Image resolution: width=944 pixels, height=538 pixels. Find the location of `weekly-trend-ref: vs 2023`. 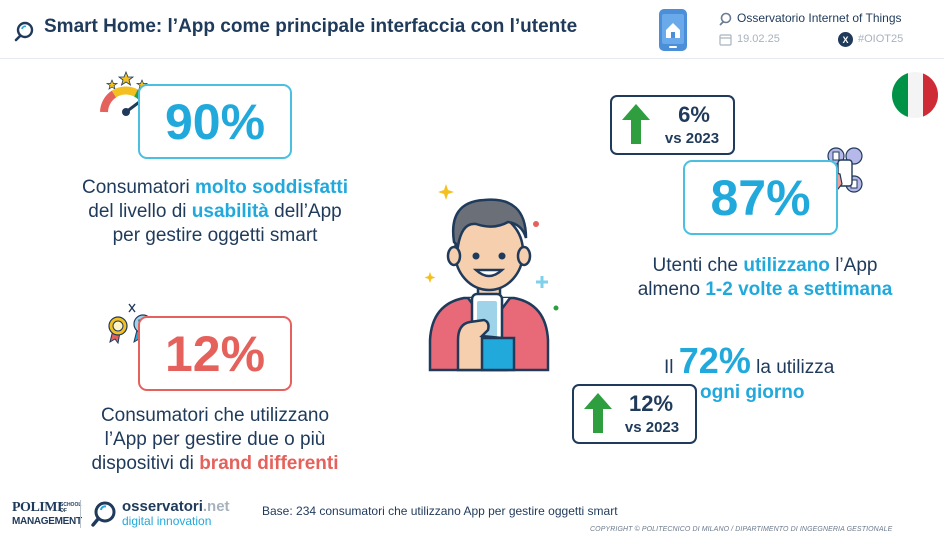

weekly-trend-ref: vs 2023 is located at coordinates (692, 138).